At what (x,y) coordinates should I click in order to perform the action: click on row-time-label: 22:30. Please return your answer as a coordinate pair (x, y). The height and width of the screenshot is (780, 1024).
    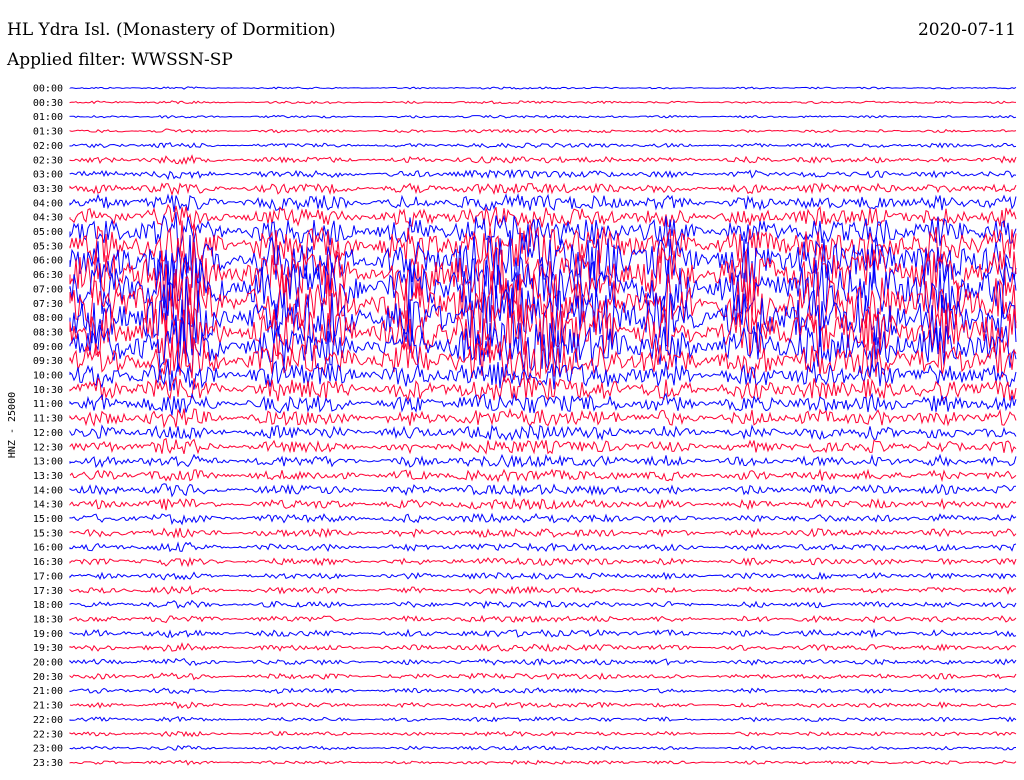
    Looking at the image, I should click on (48, 734).